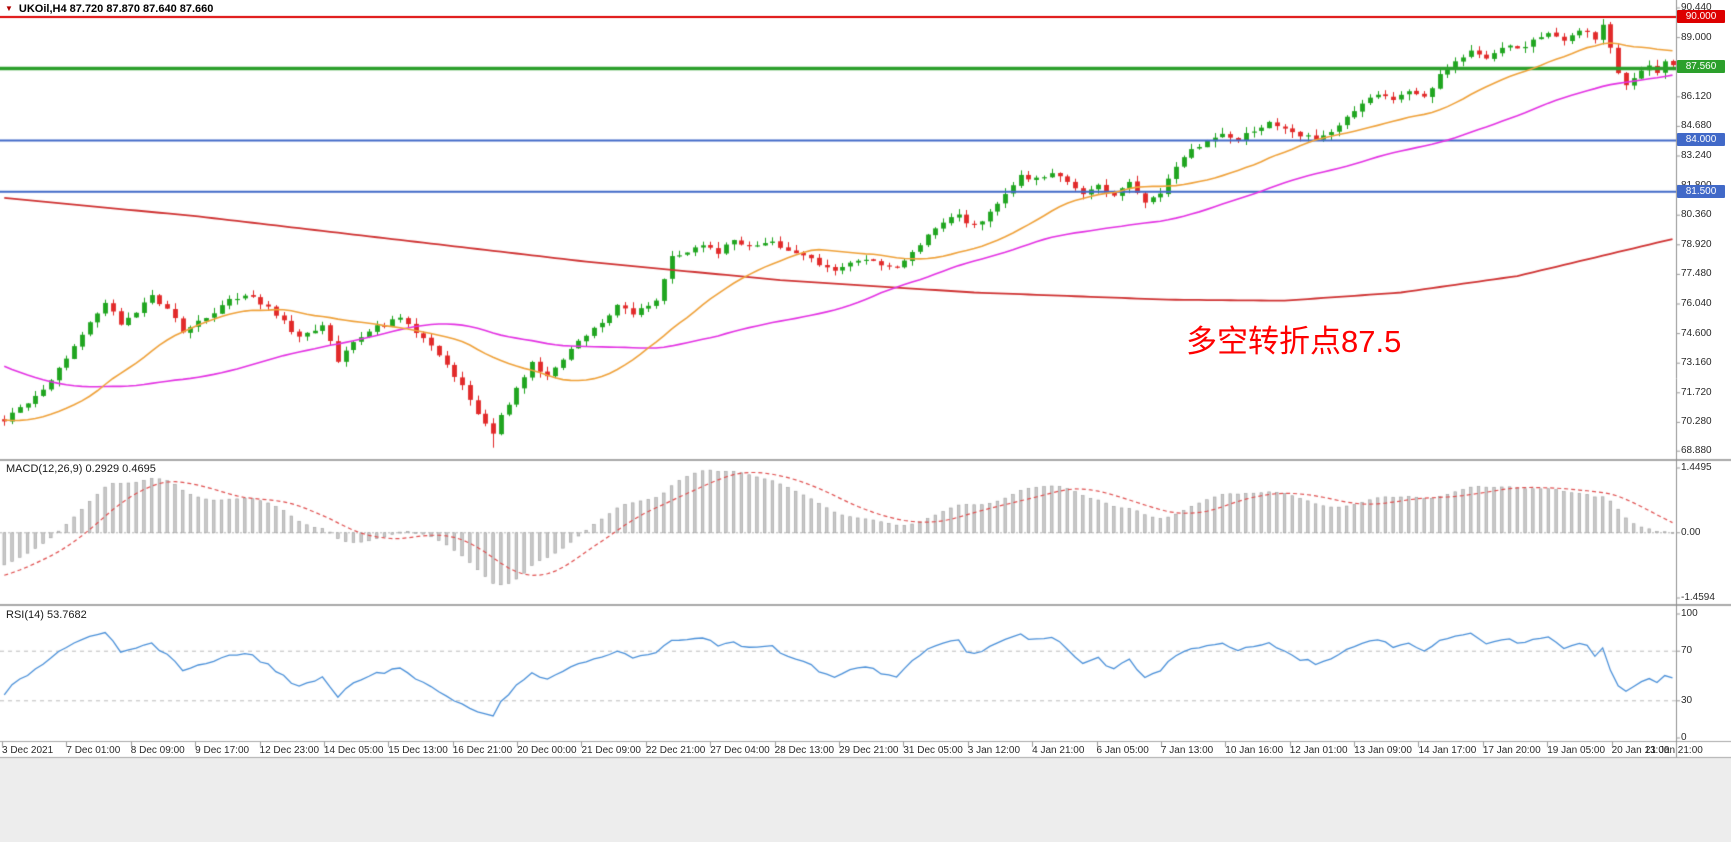  What do you see at coordinates (116, 9) in the screenshot?
I see `symbol-ohlc-text: UKOil,H4 87.720 87.870 87.640 87.660` at bounding box center [116, 9].